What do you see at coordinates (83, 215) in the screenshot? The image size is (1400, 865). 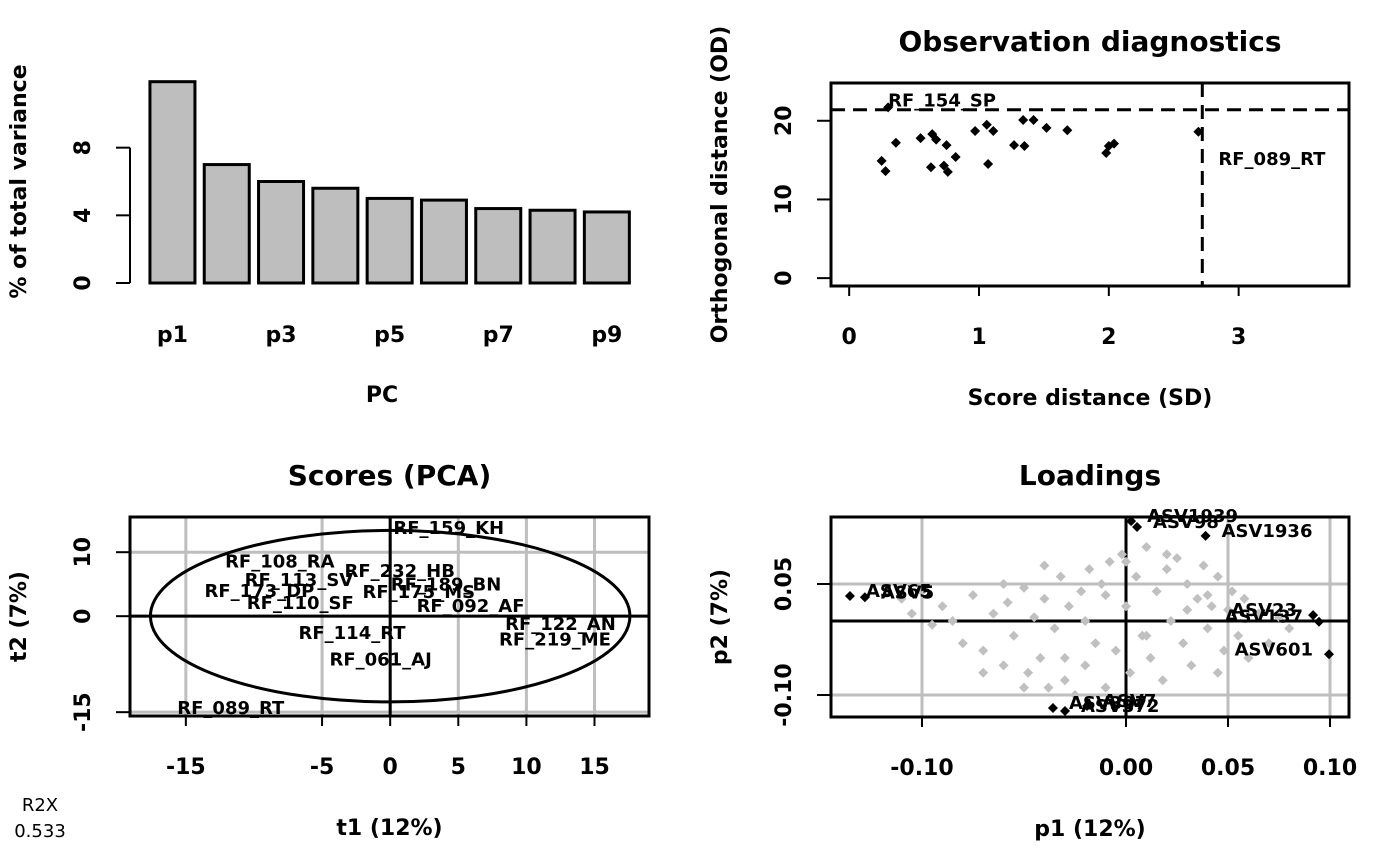 I see `y-tick-label: 4` at bounding box center [83, 215].